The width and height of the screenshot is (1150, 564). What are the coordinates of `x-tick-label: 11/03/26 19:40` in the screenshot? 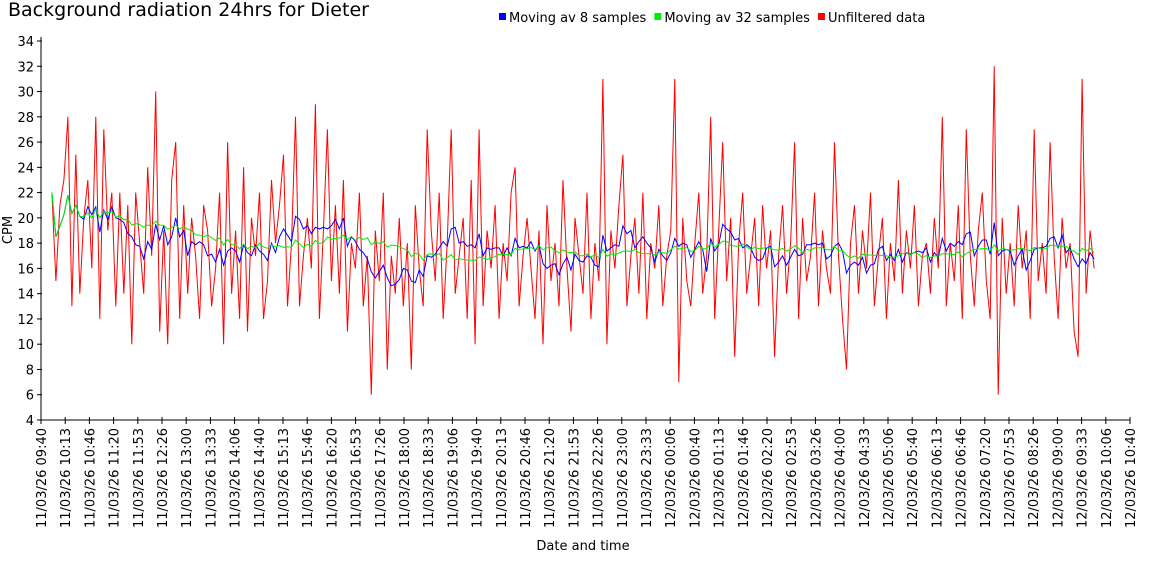 It's located at (478, 478).